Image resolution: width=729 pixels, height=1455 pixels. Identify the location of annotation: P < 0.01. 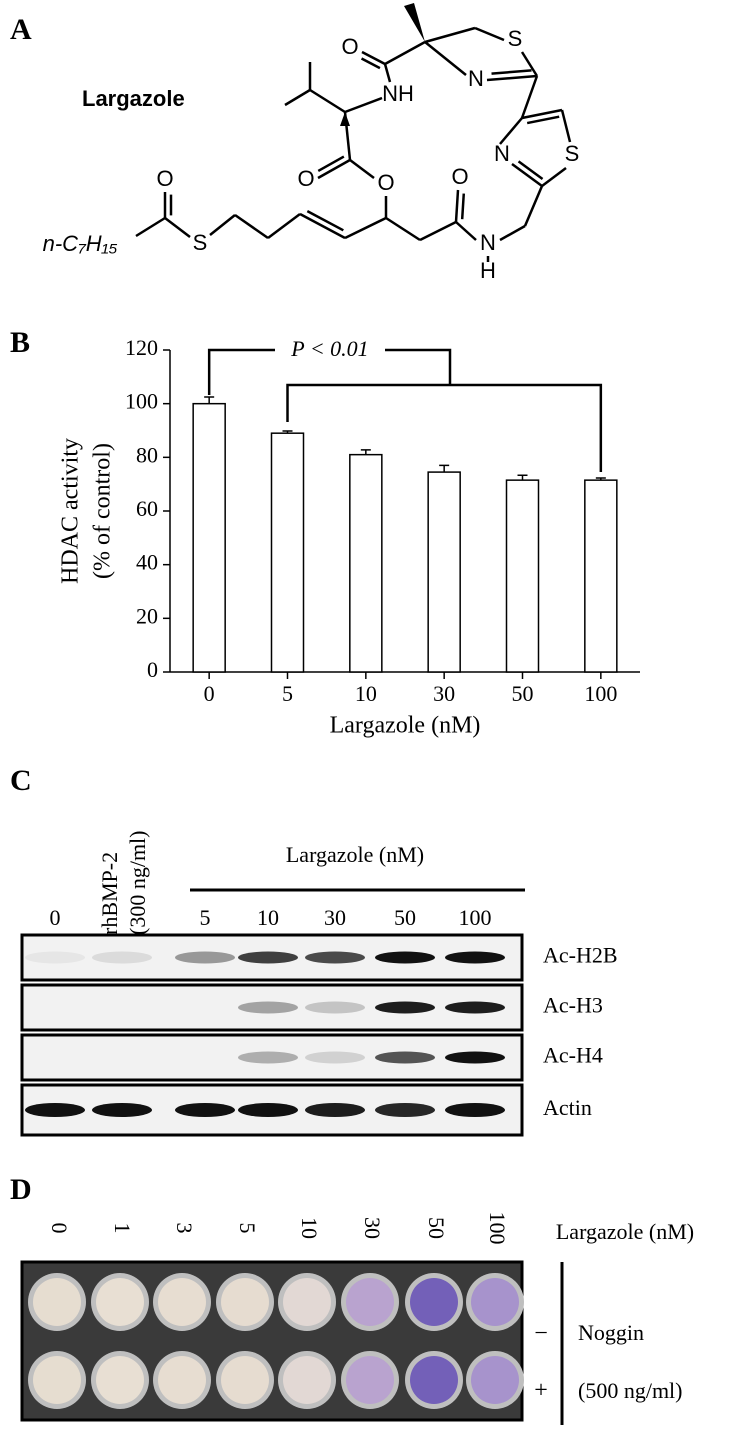
(329, 348).